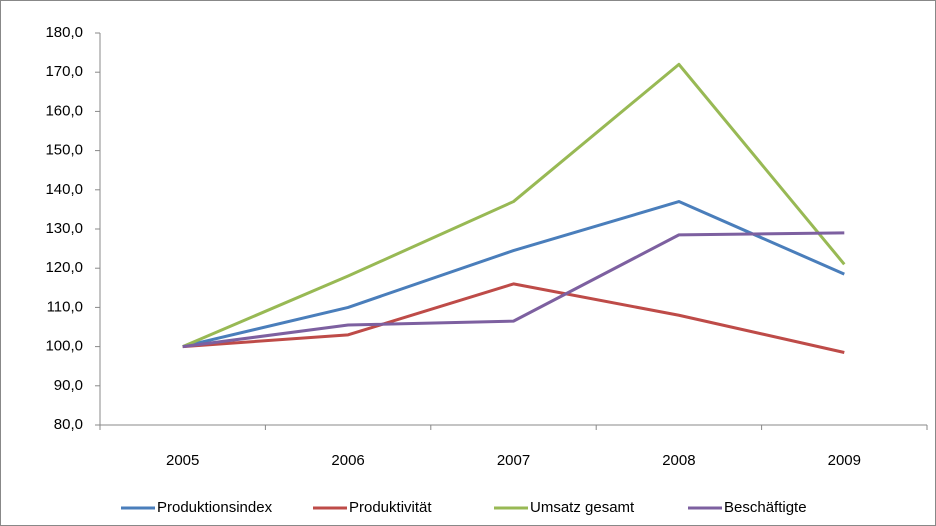  What do you see at coordinates (64, 228) in the screenshot?
I see `y-tick-label: 130,0` at bounding box center [64, 228].